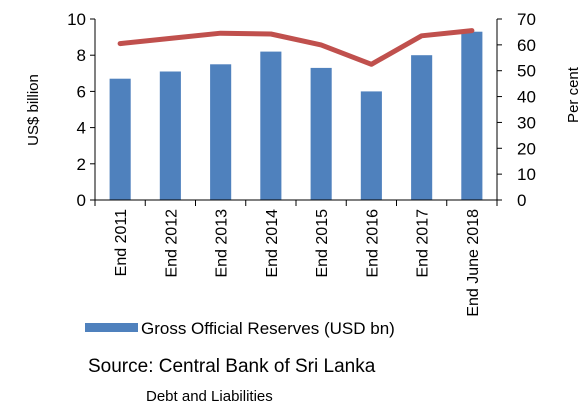  Describe the element at coordinates (232, 366) in the screenshot. I see `source-note: Source: Central Bank of Sri Lanka` at that location.